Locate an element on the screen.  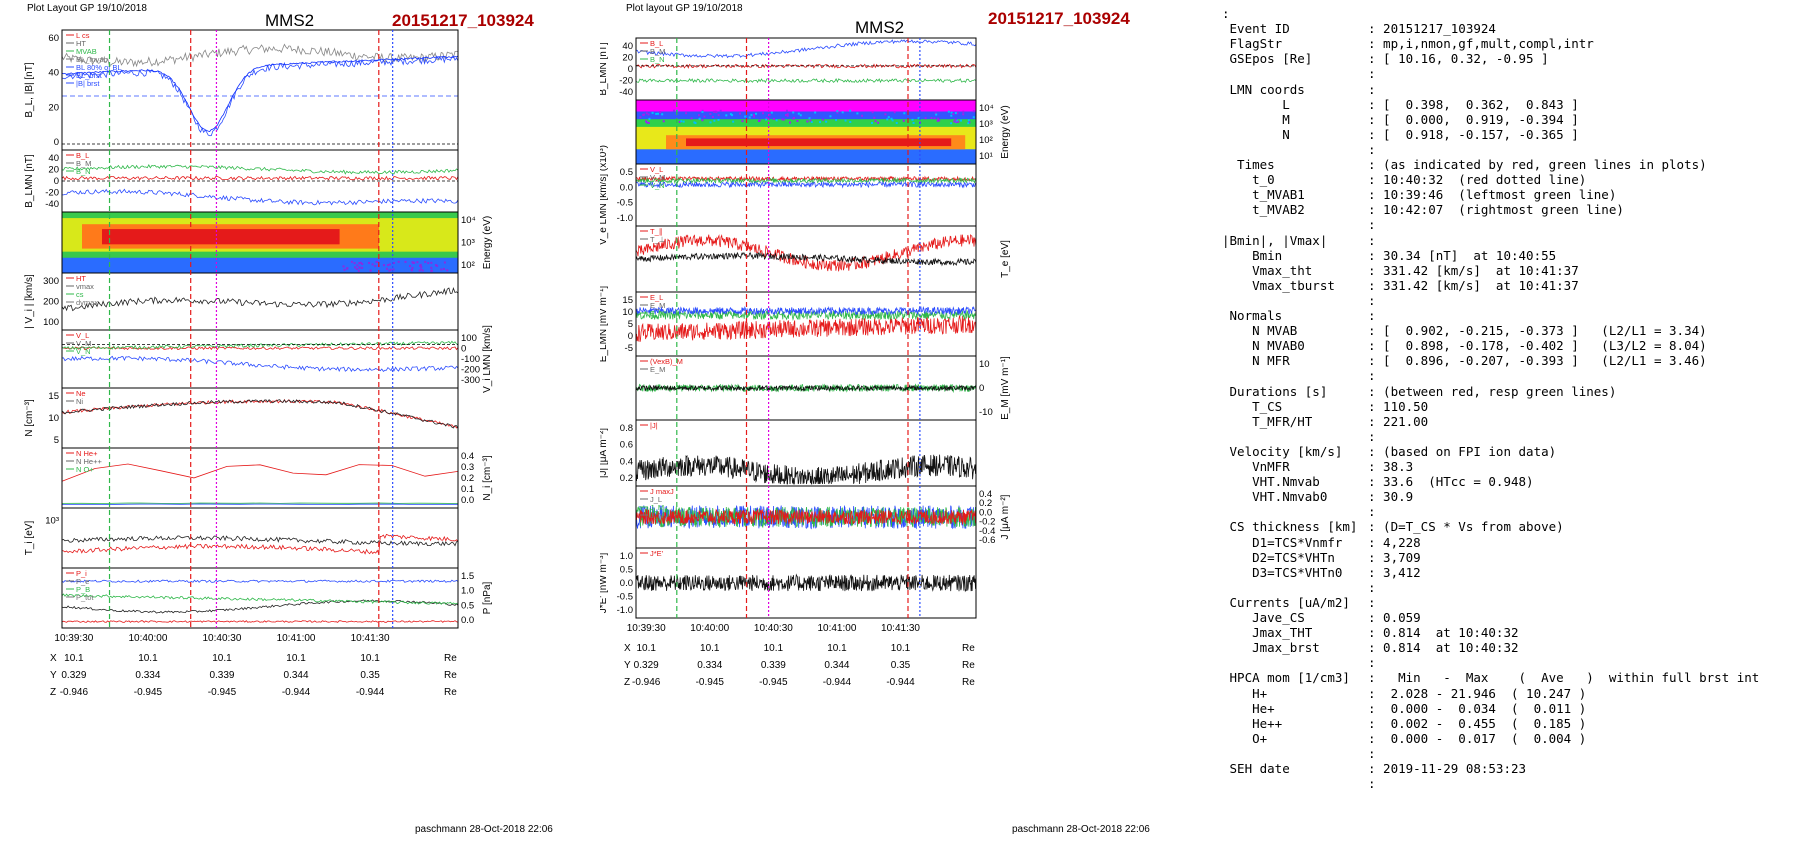
time-tick-label: 10:40:30 is located at coordinates (773, 628).